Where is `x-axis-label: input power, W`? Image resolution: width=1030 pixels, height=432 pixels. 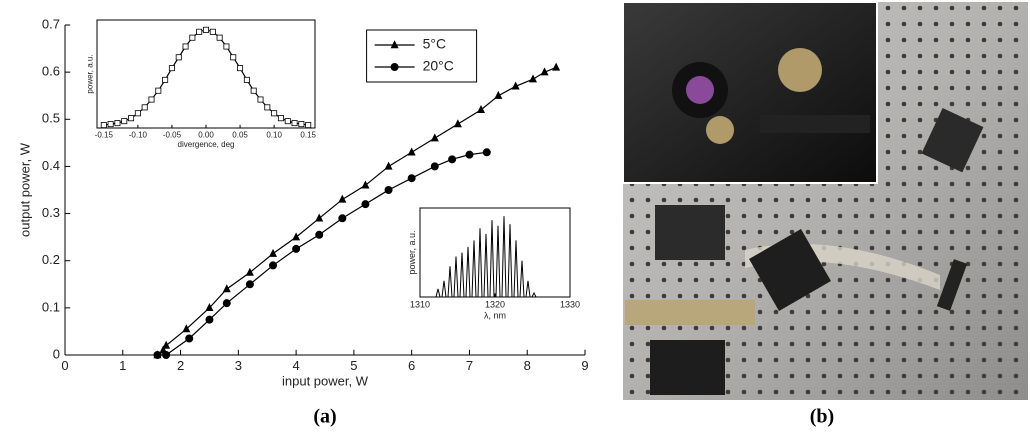
x-axis-label: input power, W is located at coordinates (325, 381).